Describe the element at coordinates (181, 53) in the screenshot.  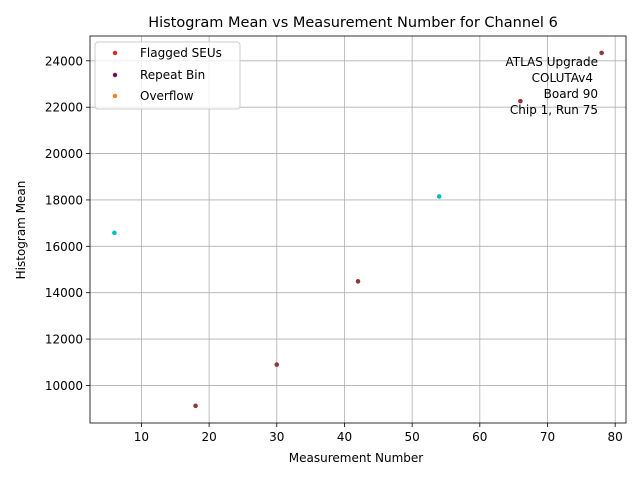
I see `legend-label-flagged-seus: Flagged SEUs` at that location.